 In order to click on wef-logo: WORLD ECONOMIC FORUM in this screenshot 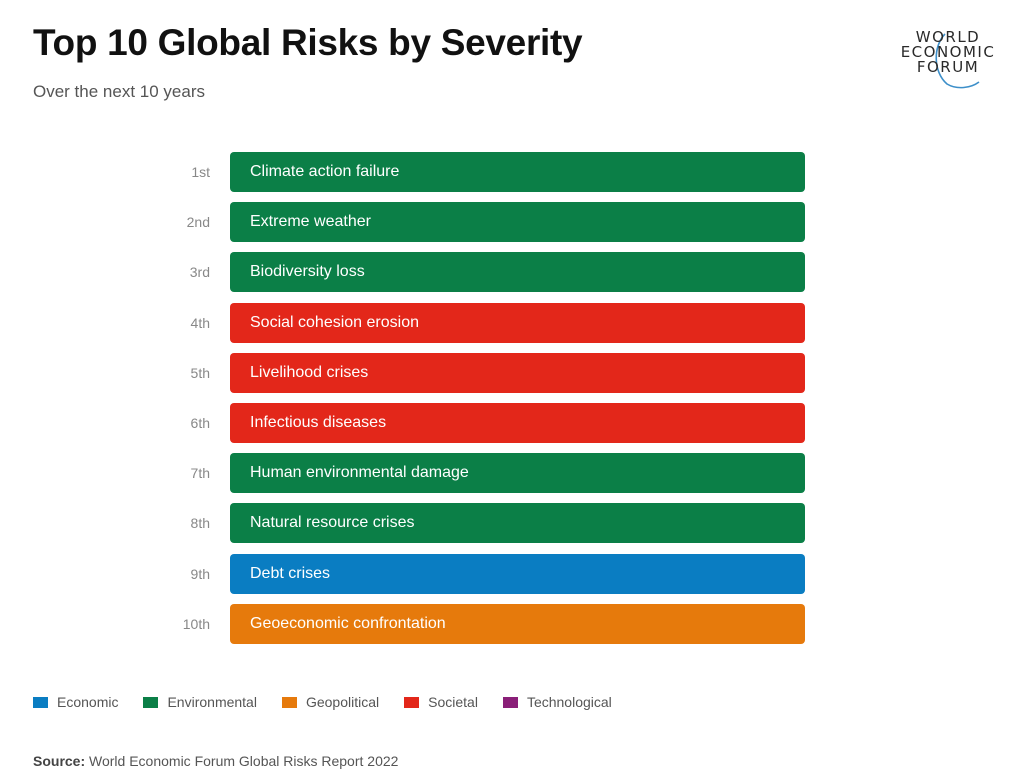, I will do `click(948, 60)`.